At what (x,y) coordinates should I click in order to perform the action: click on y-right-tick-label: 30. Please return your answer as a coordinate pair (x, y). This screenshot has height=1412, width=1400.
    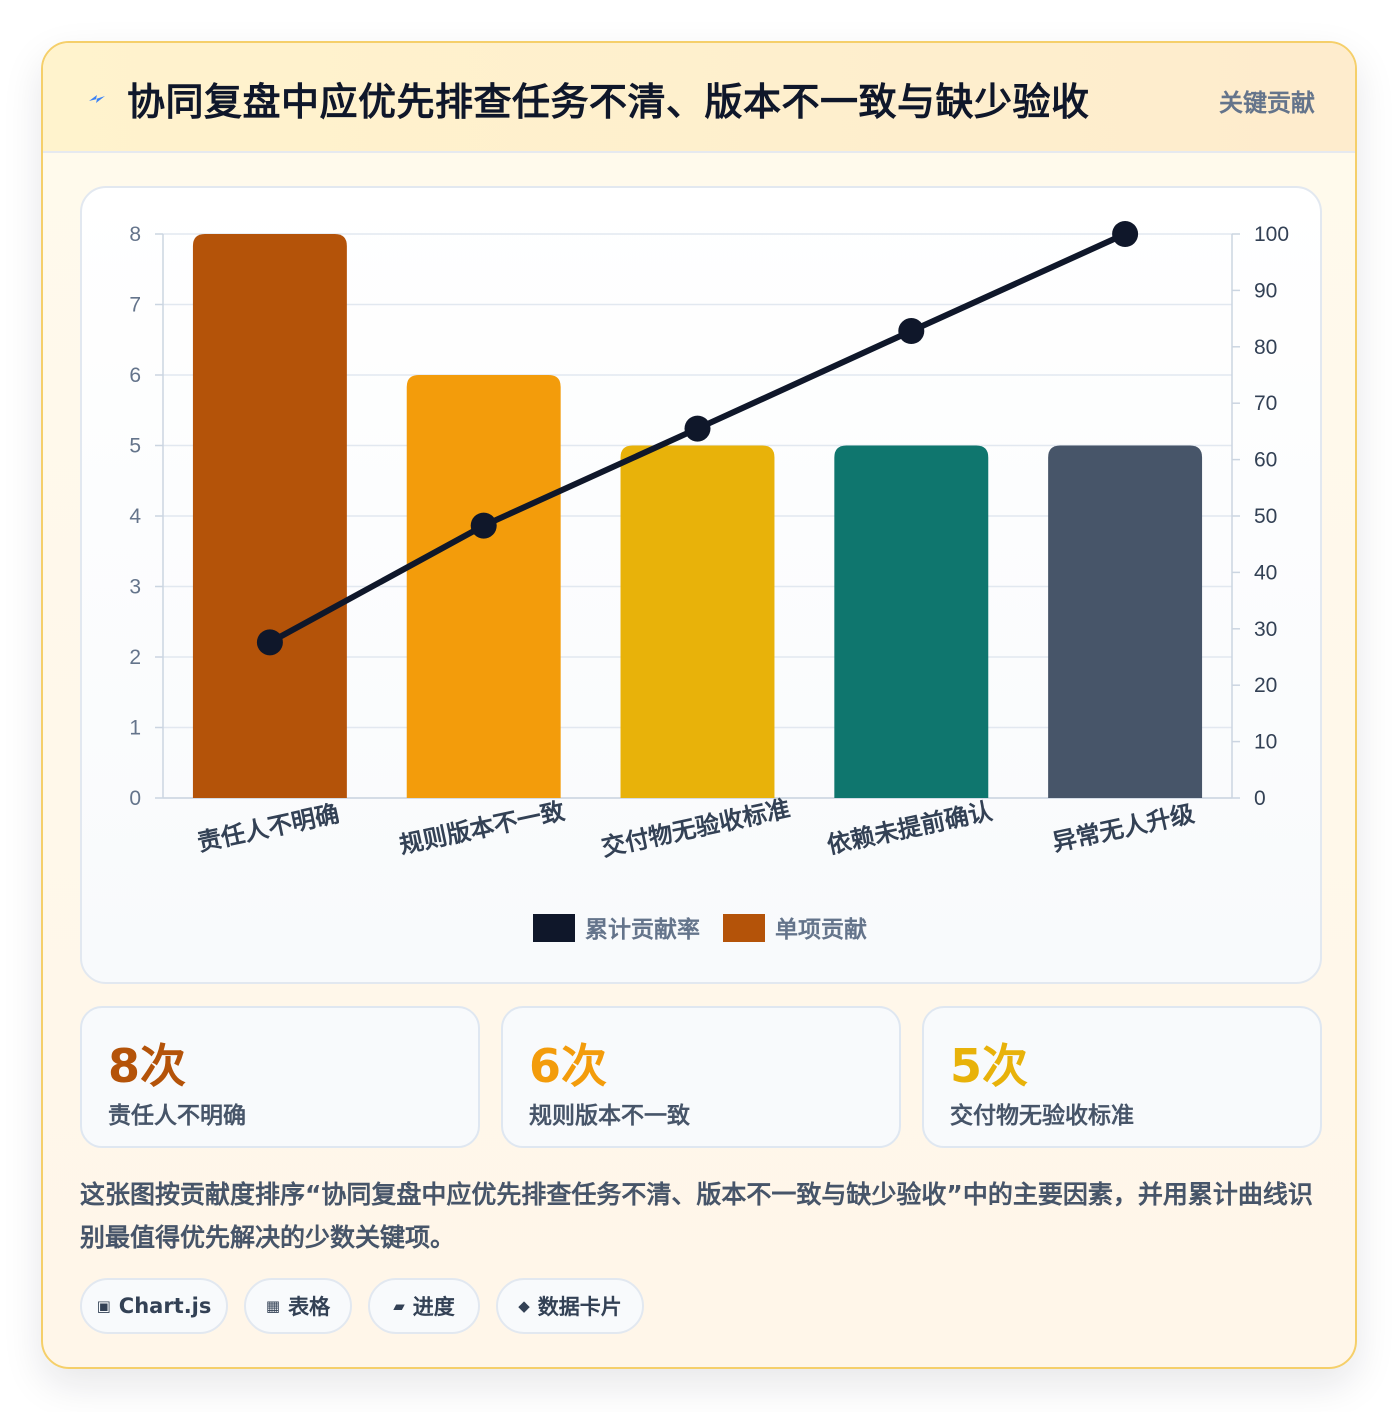
    Looking at the image, I should click on (1265, 629).